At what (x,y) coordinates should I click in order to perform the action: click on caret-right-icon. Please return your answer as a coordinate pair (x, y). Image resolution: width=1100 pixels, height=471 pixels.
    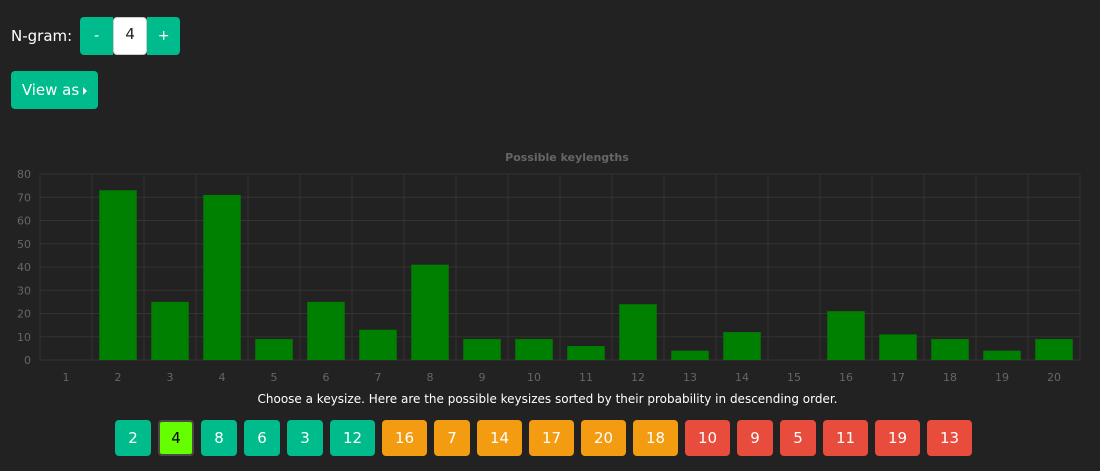
    Looking at the image, I should click on (85, 90).